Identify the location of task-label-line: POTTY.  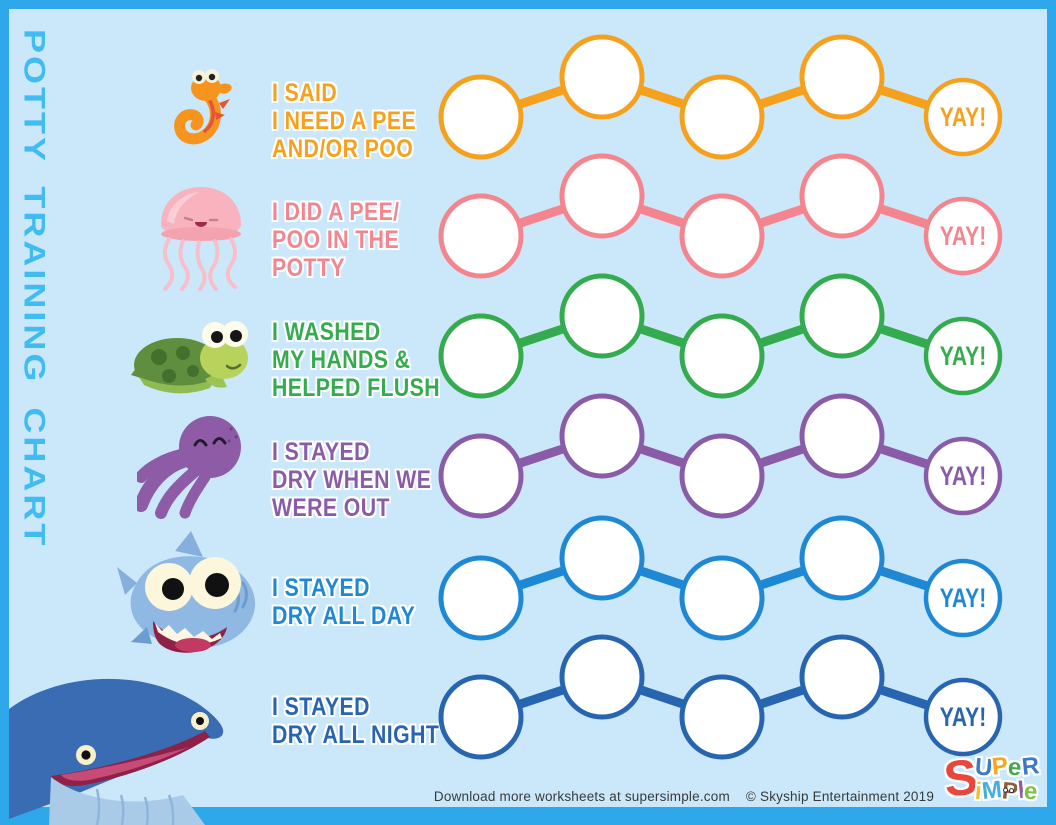
(308, 268).